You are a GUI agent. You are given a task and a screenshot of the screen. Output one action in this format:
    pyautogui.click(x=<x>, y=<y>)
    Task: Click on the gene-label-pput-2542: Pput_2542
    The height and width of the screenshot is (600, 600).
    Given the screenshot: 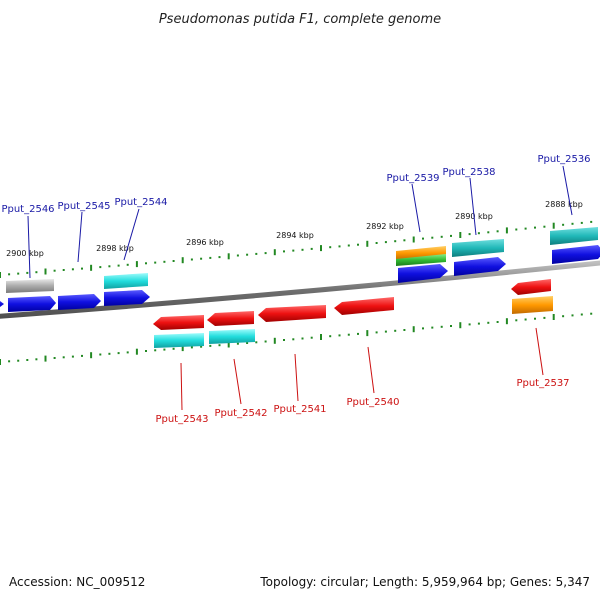 What is the action you would take?
    pyautogui.click(x=240, y=413)
    